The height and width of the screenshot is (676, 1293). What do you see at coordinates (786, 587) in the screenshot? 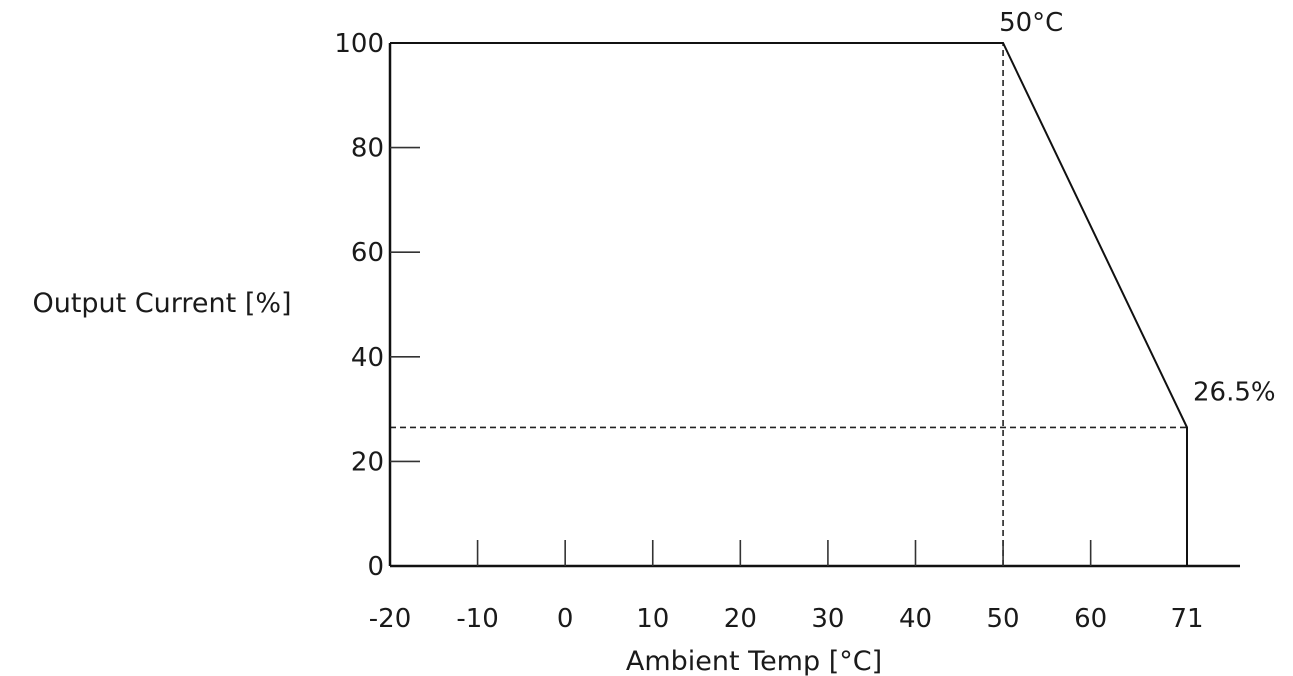
I see `x-ticks-layer: -20 -10 0 10 20 30 40 50 60 71` at bounding box center [786, 587].